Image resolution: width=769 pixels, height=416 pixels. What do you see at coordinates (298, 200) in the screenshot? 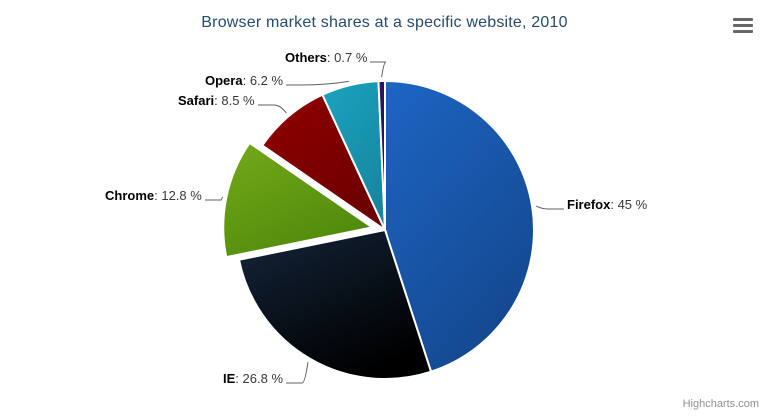
I see `pie-slice-chrome` at bounding box center [298, 200].